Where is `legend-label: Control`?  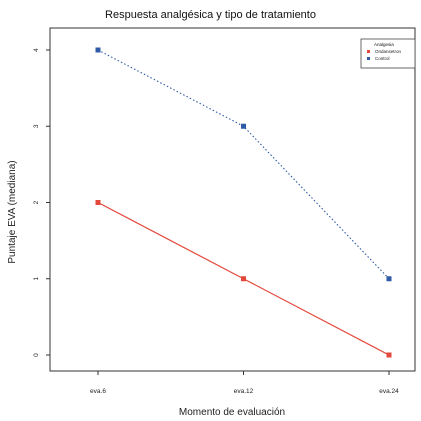
legend-label: Control is located at coordinates (382, 58).